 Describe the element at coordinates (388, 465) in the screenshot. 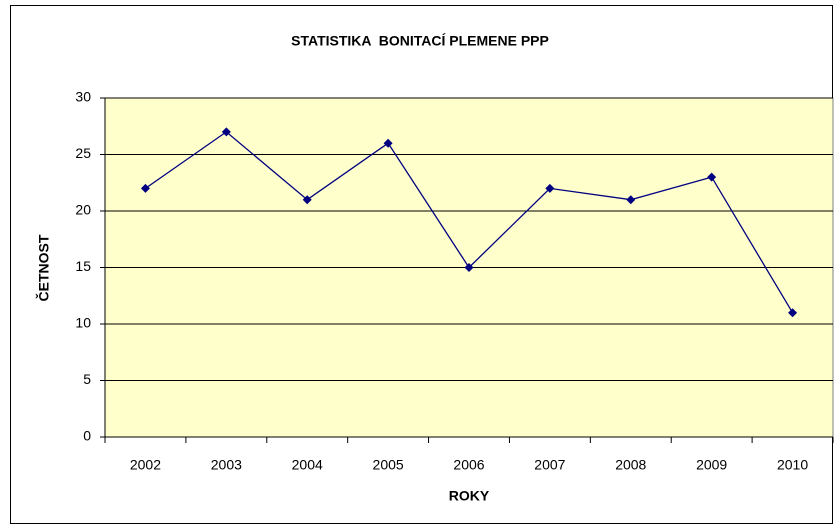

I see `x-tick-label: 2005` at that location.